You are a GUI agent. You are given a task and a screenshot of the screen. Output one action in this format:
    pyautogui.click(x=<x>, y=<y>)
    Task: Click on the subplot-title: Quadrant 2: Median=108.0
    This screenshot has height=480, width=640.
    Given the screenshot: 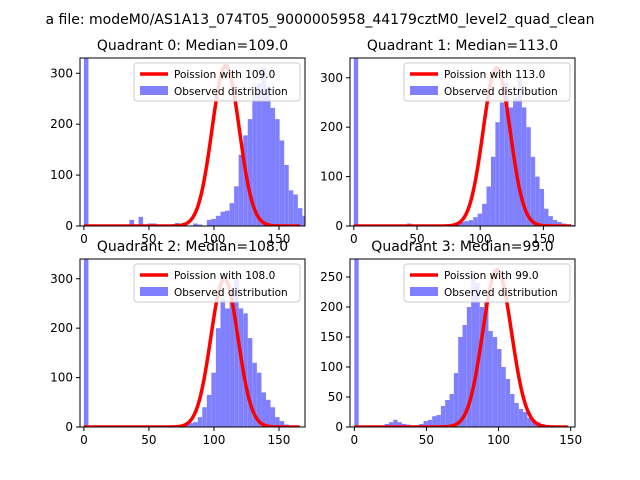 What is the action you would take?
    pyautogui.click(x=192, y=247)
    